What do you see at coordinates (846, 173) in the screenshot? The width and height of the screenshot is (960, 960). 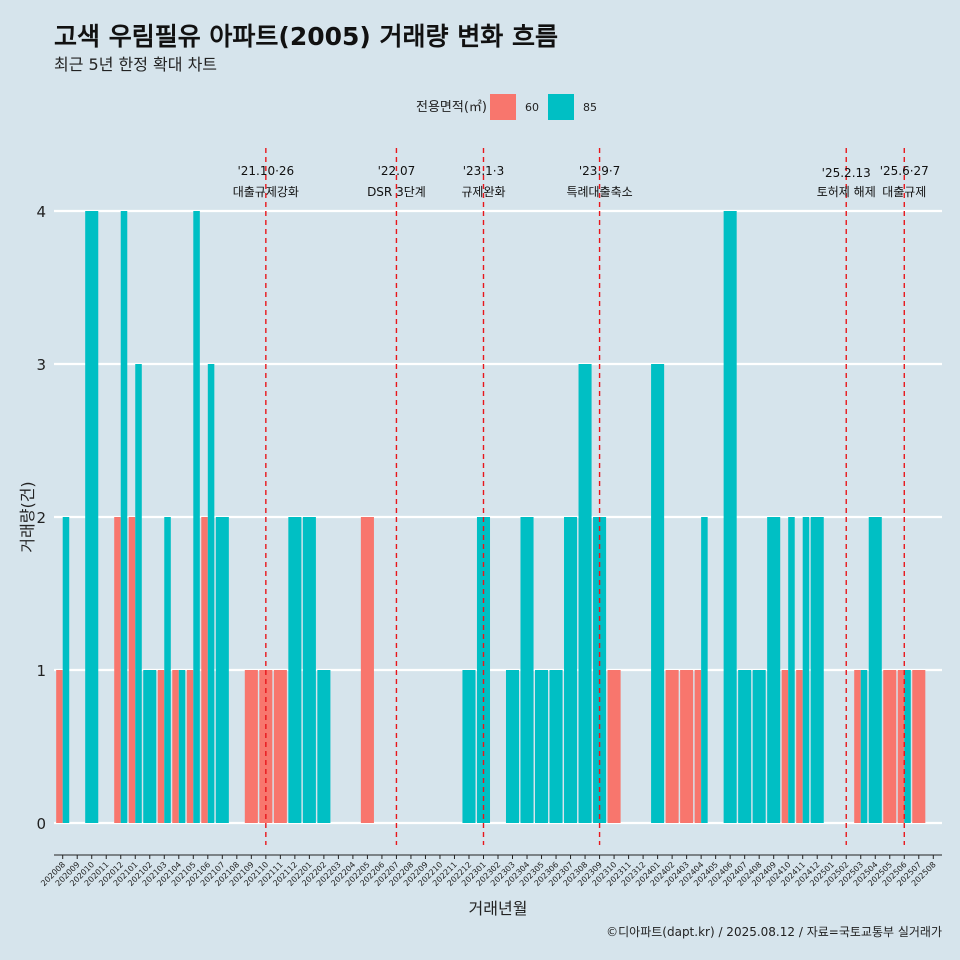 I see `event-date: '25.2.13` at bounding box center [846, 173].